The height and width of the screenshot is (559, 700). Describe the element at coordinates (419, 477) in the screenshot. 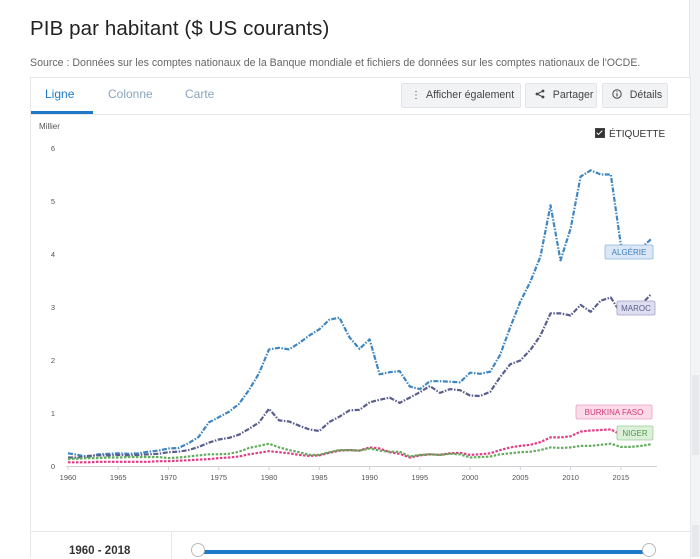

I see `x-tick-label: 1995` at that location.